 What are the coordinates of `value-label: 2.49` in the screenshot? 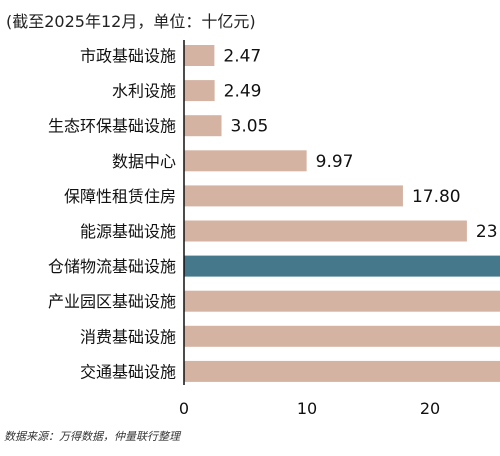 It's located at (243, 92).